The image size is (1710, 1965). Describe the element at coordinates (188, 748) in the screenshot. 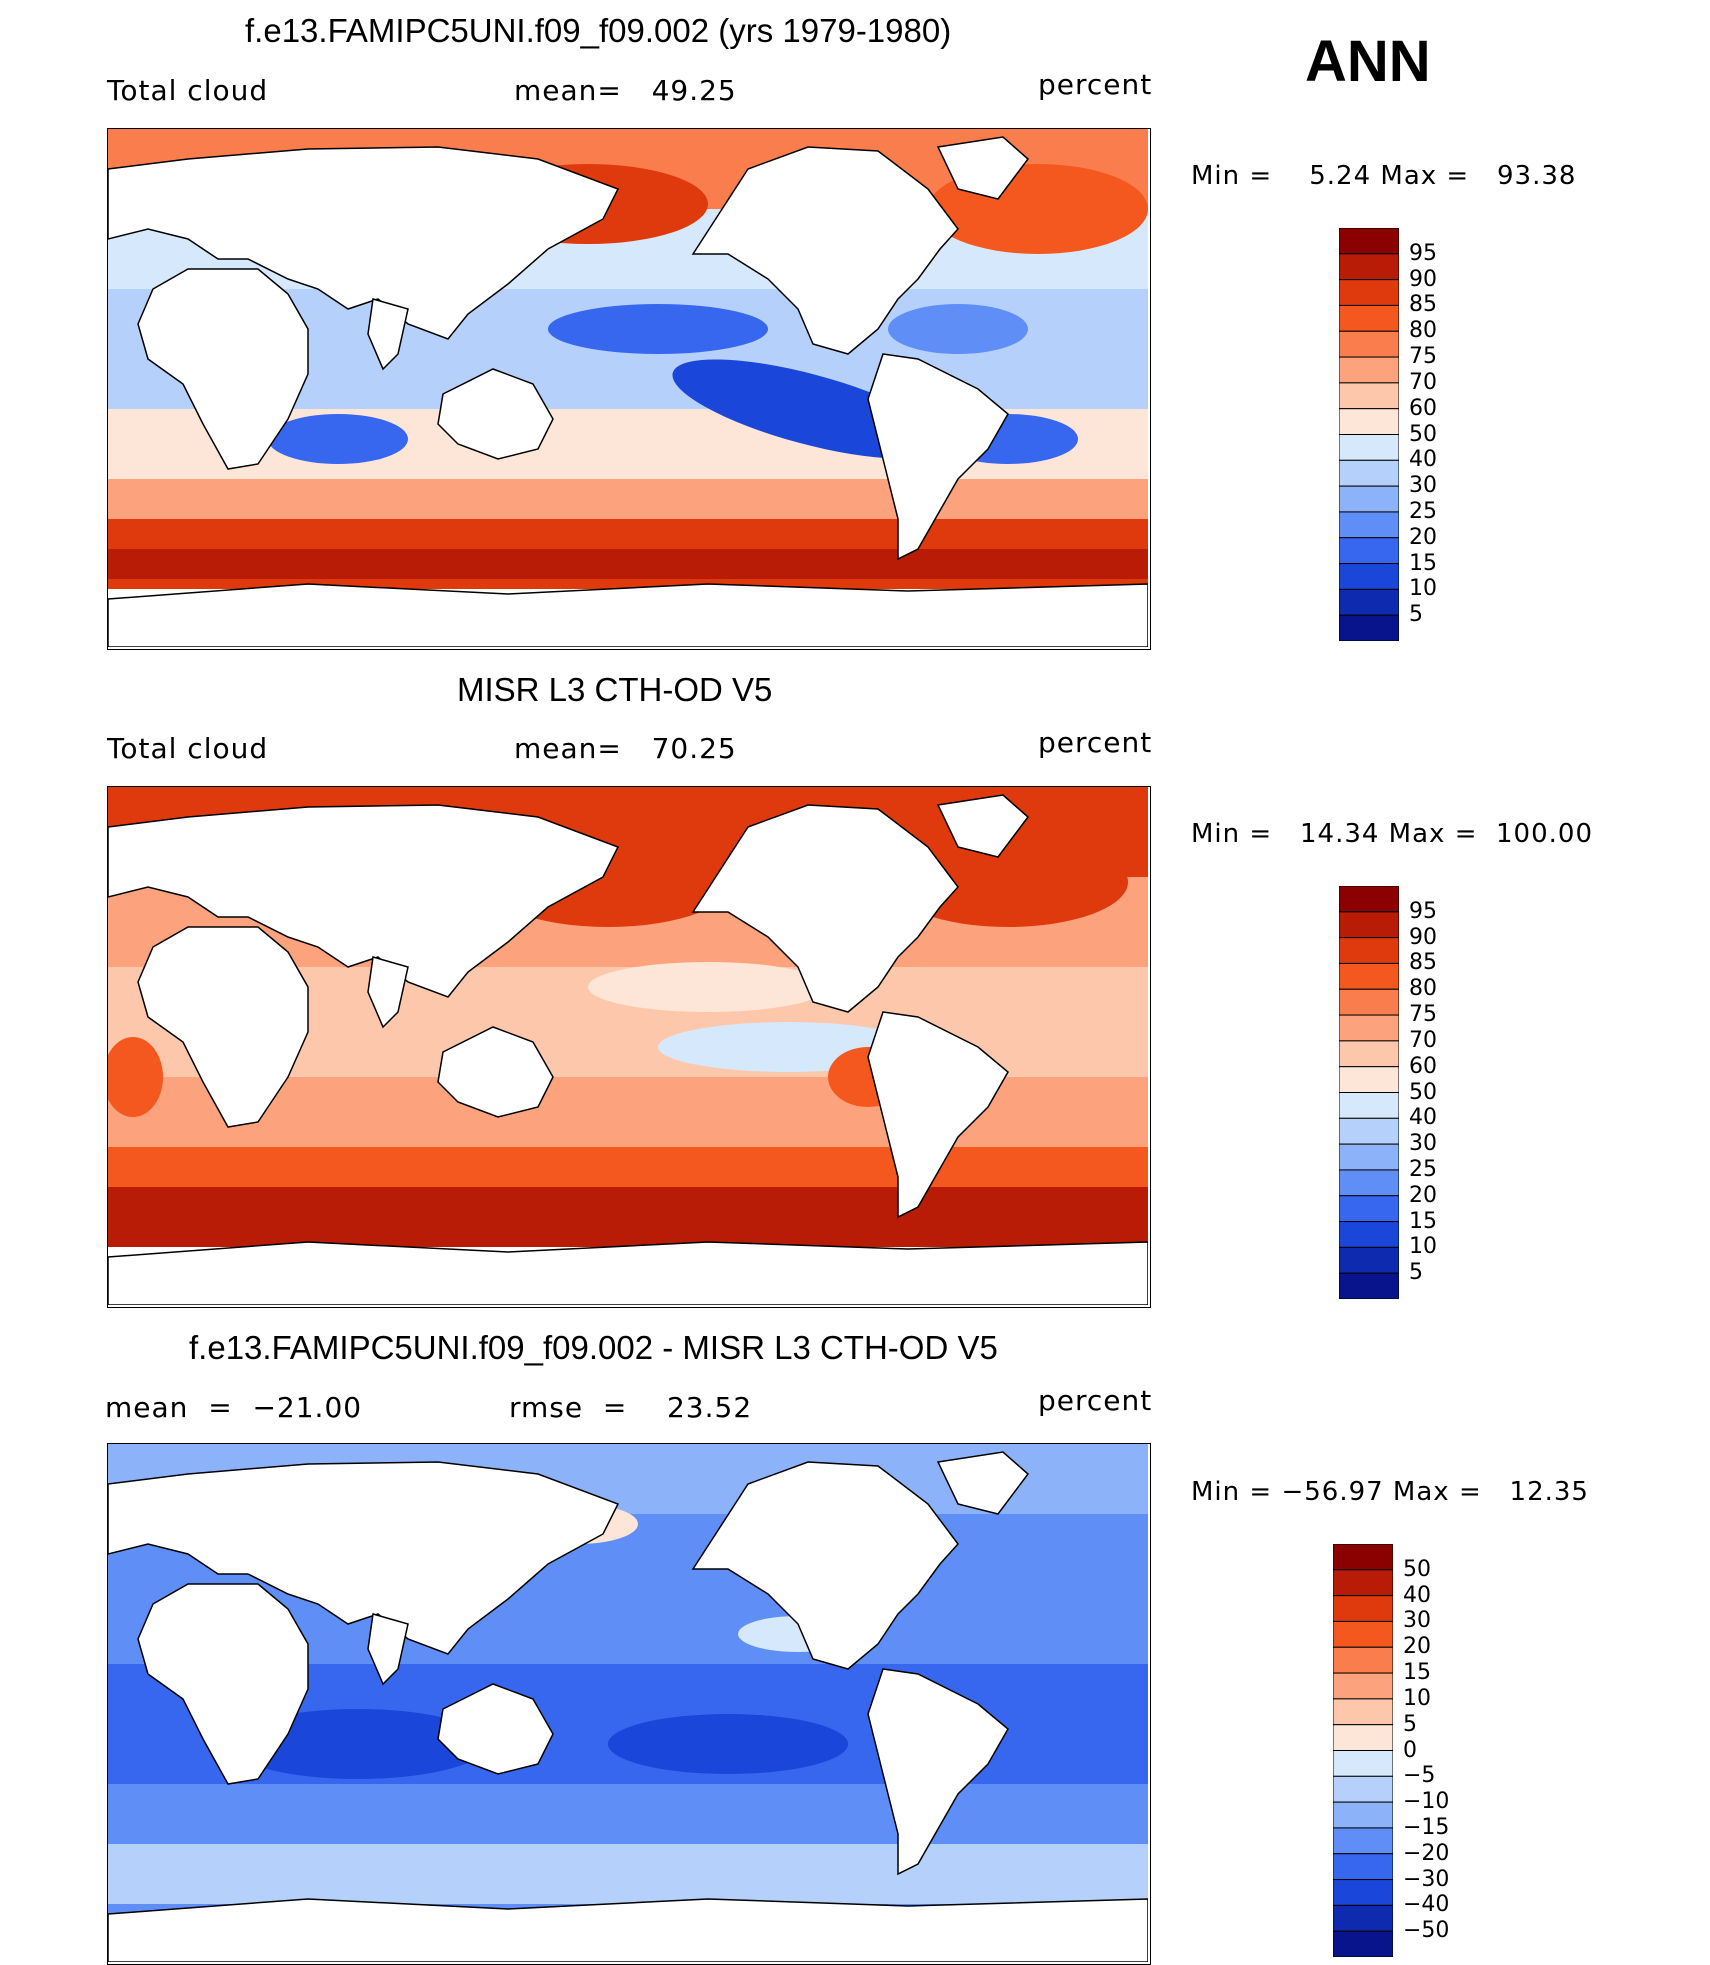

I see `panel2-left-label: Total cloud` at that location.